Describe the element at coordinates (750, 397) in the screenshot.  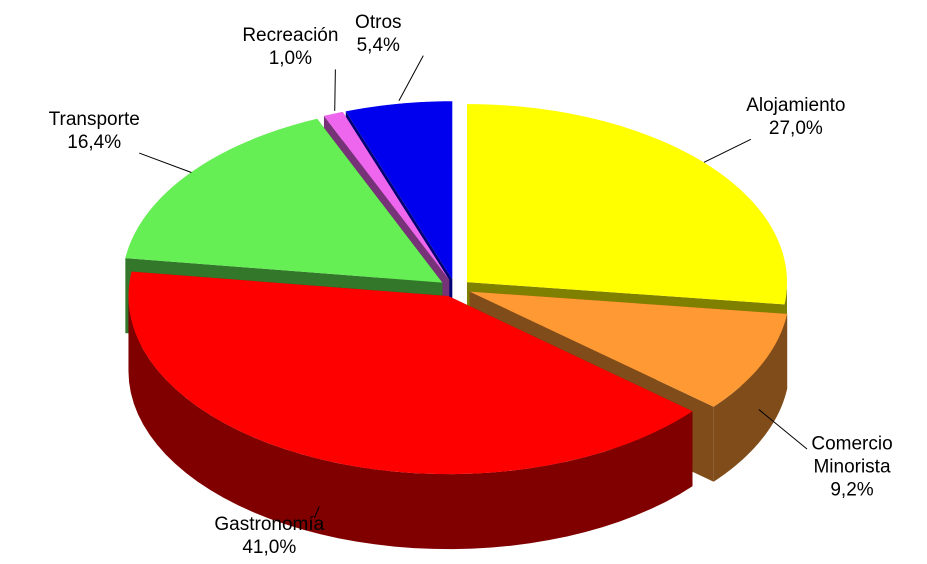
I see `slice-wall` at that location.